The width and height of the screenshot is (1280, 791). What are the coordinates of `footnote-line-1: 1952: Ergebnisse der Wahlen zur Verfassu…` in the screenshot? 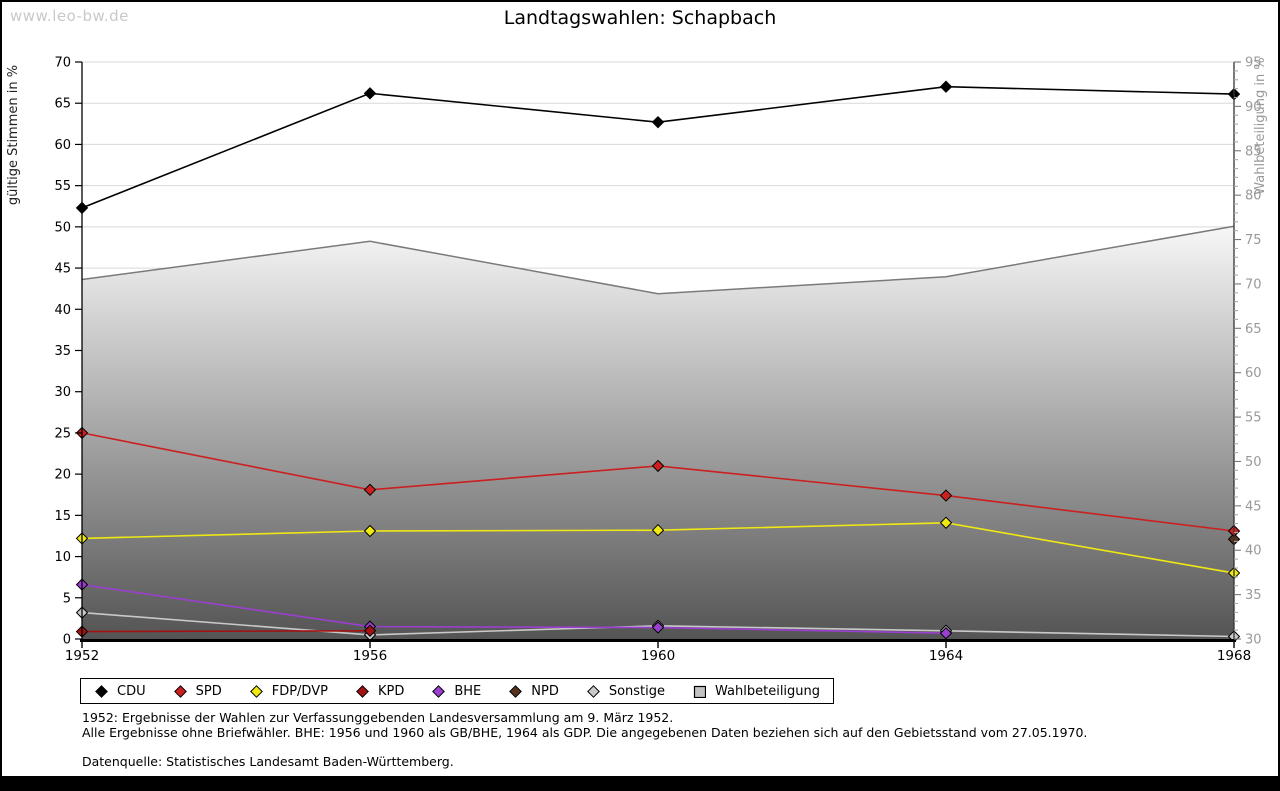 It's located at (378, 717).